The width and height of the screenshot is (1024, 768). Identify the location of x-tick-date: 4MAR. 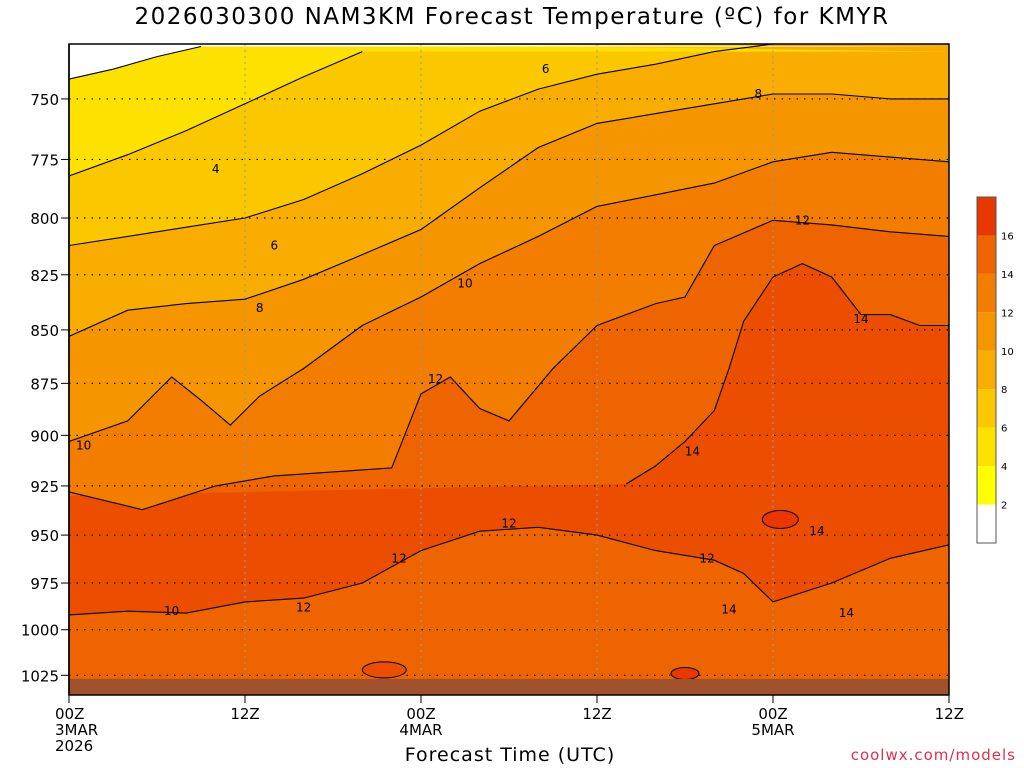
(420, 730).